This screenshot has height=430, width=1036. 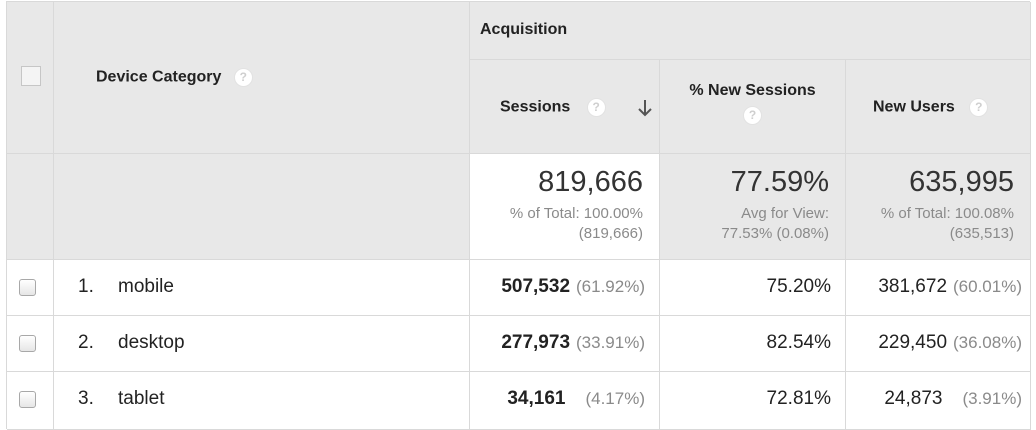 I want to click on acquisition-label: Acquisition, so click(x=524, y=29).